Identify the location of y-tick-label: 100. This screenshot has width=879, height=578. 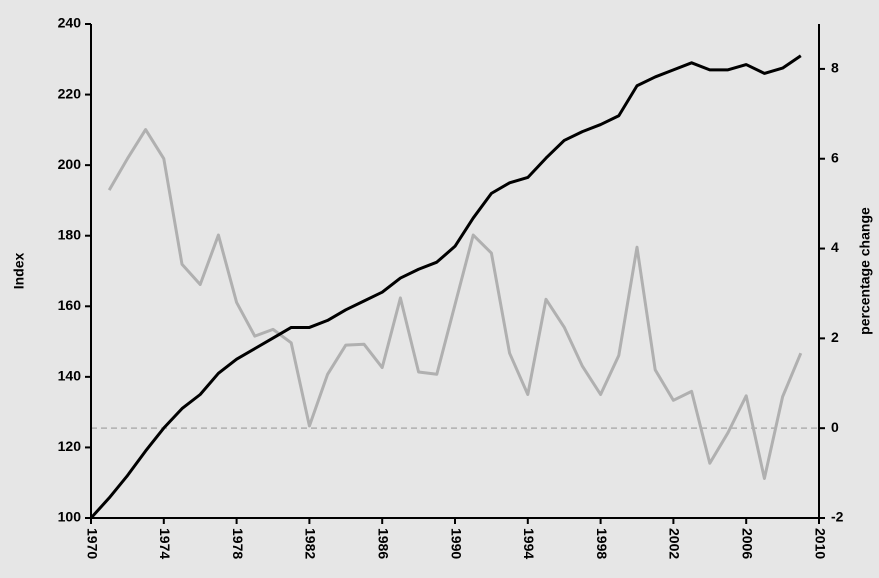
(70, 517).